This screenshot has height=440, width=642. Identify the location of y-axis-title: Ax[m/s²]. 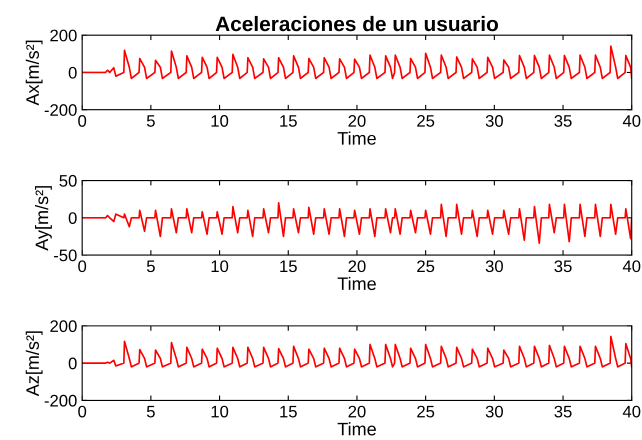
(34, 73).